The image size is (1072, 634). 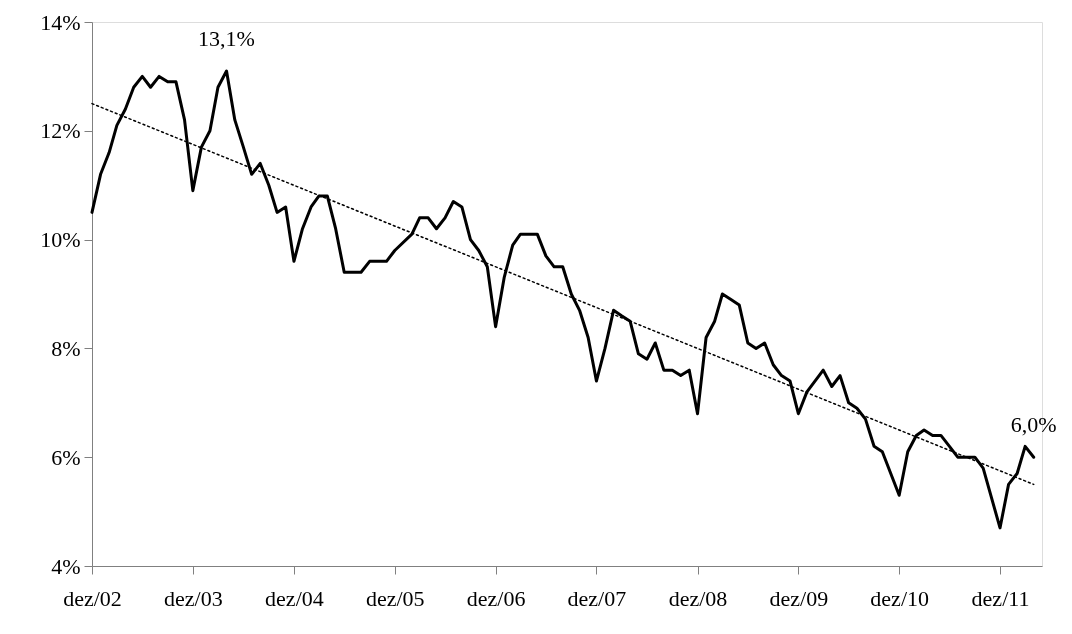 What do you see at coordinates (60, 131) in the screenshot?
I see `y-tick-label: 12%` at bounding box center [60, 131].